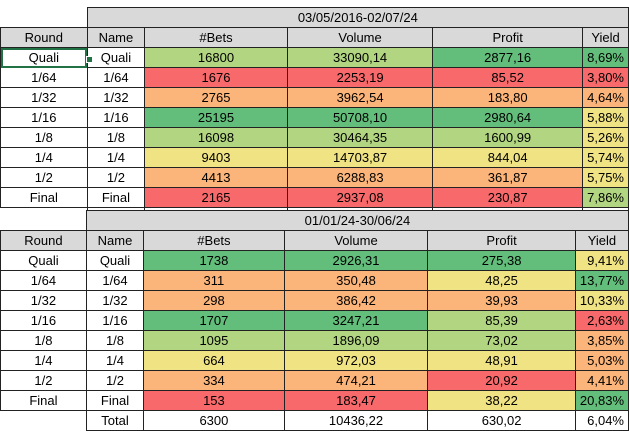 The height and width of the screenshot is (431, 629). Describe the element at coordinates (214, 260) in the screenshot. I see `cell-bets: 1738` at that location.